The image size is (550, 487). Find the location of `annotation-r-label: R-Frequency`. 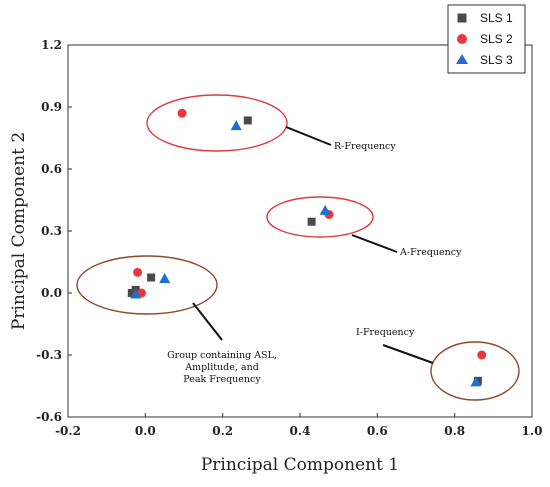

annotation-r-label: R-Frequency is located at coordinates (365, 146).